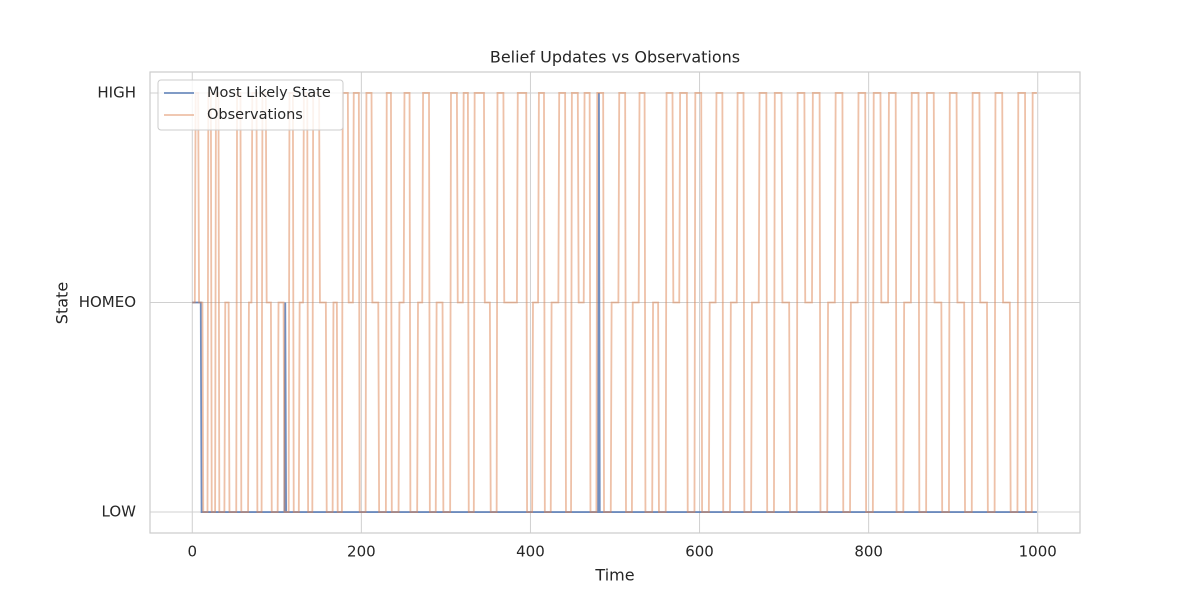  What do you see at coordinates (614, 575) in the screenshot?
I see `x-axis-label: Time` at bounding box center [614, 575].